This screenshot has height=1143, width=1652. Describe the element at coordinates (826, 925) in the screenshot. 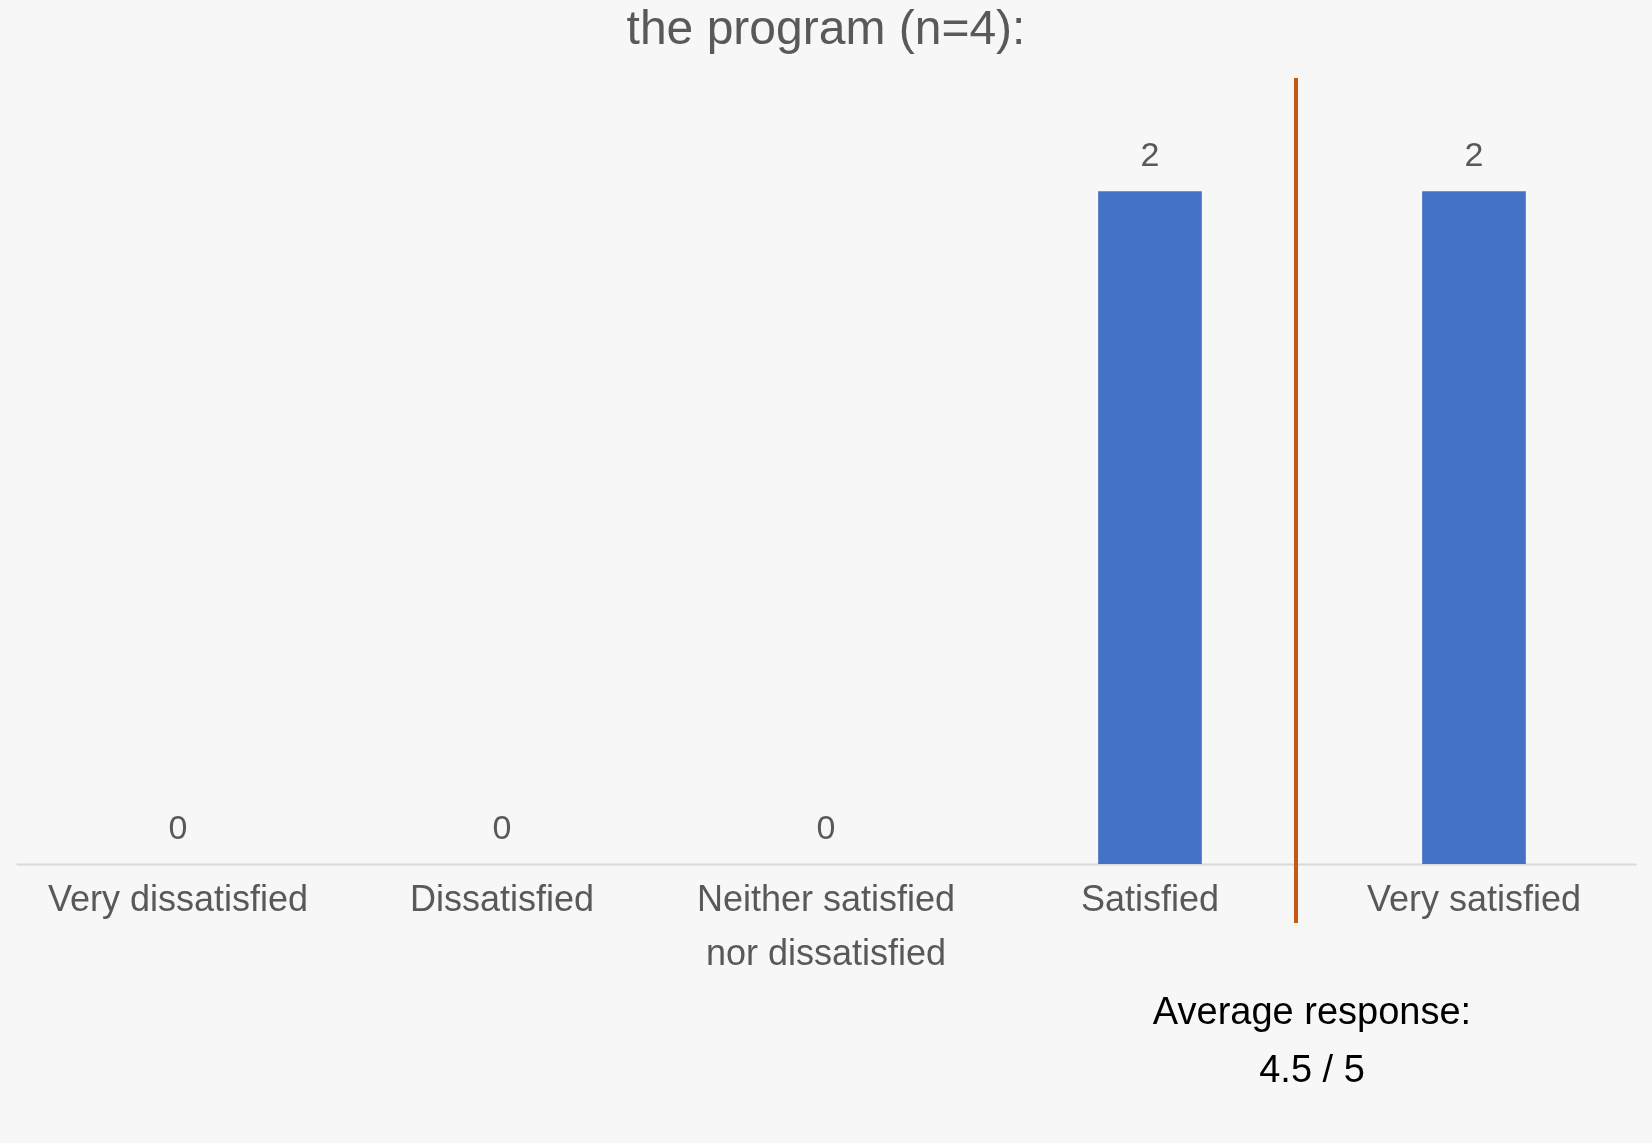

I see `x-tick-label: Neither satisfied nor dissatisfied` at that location.